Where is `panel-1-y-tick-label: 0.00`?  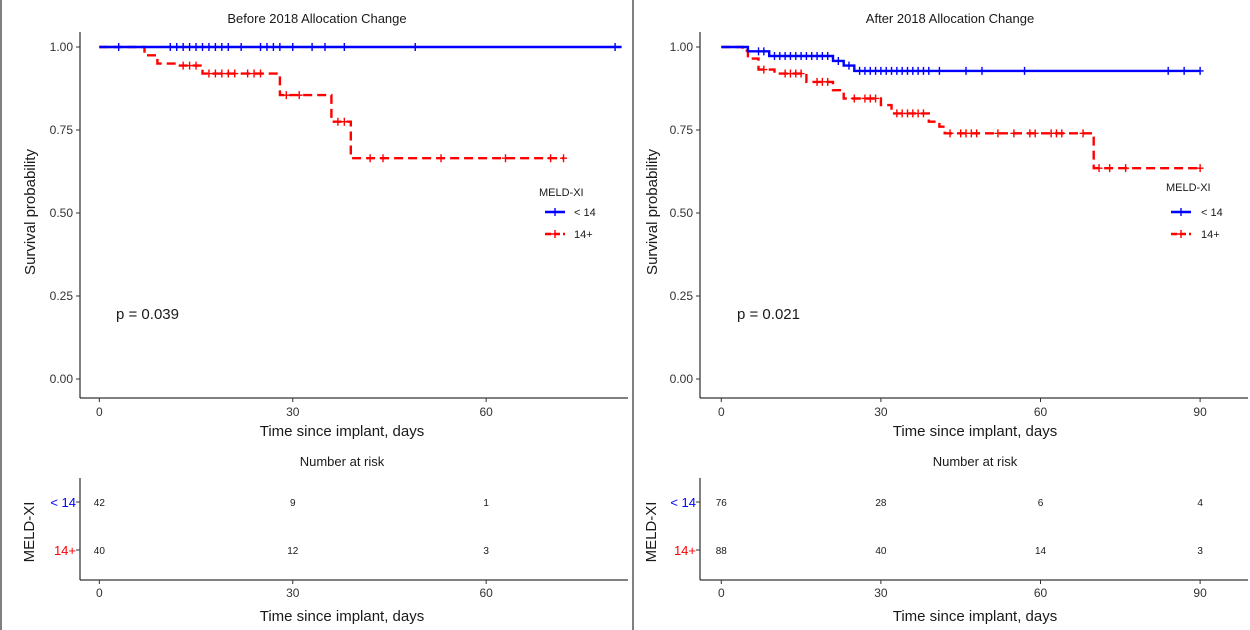
panel-1-y-tick-label: 0.00 is located at coordinates (62, 379).